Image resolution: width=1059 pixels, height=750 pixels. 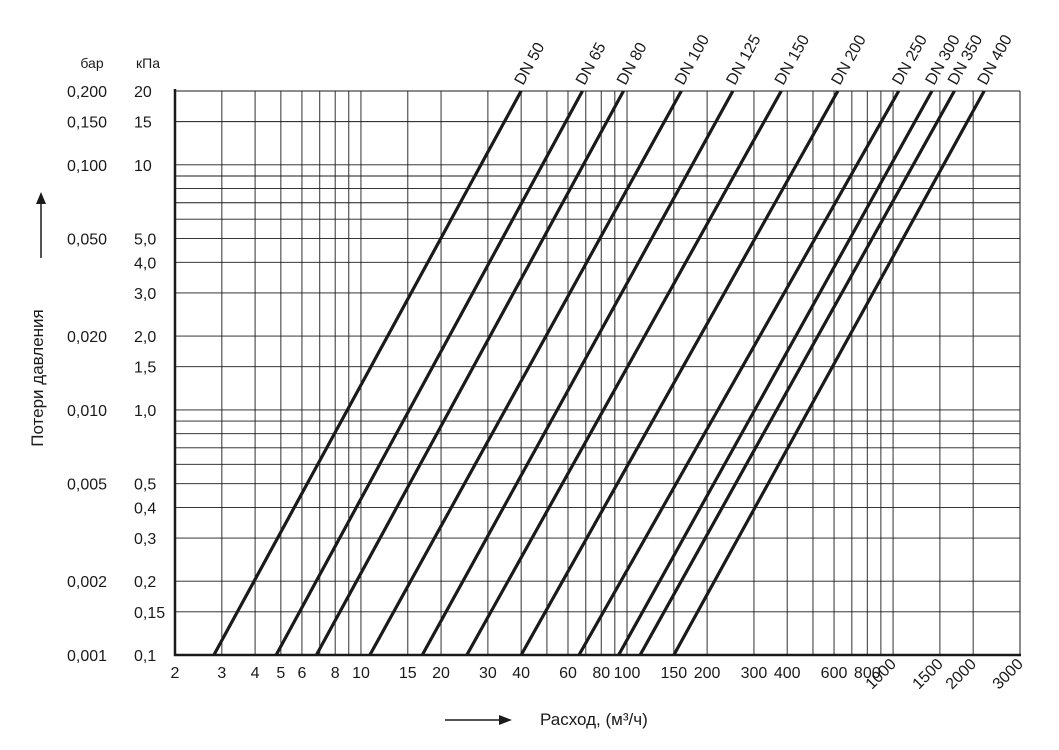 I want to click on series-label: DN 80, so click(x=632, y=64).